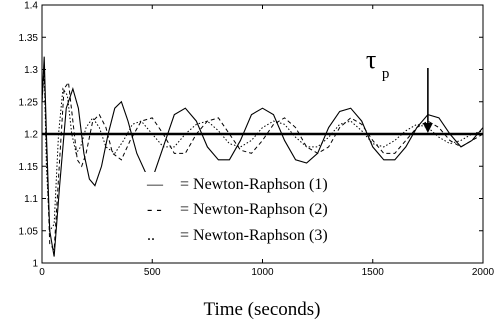  What do you see at coordinates (483, 272) in the screenshot?
I see `x-tick-label: 2000` at bounding box center [483, 272].